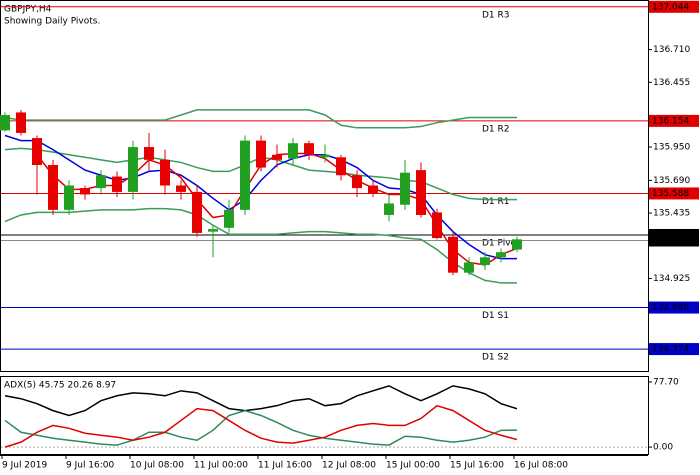 The height and width of the screenshot is (475, 700). What do you see at coordinates (52, 22) in the screenshot?
I see `chart-subtitle: Showing Daily Pivots.` at bounding box center [52, 22].